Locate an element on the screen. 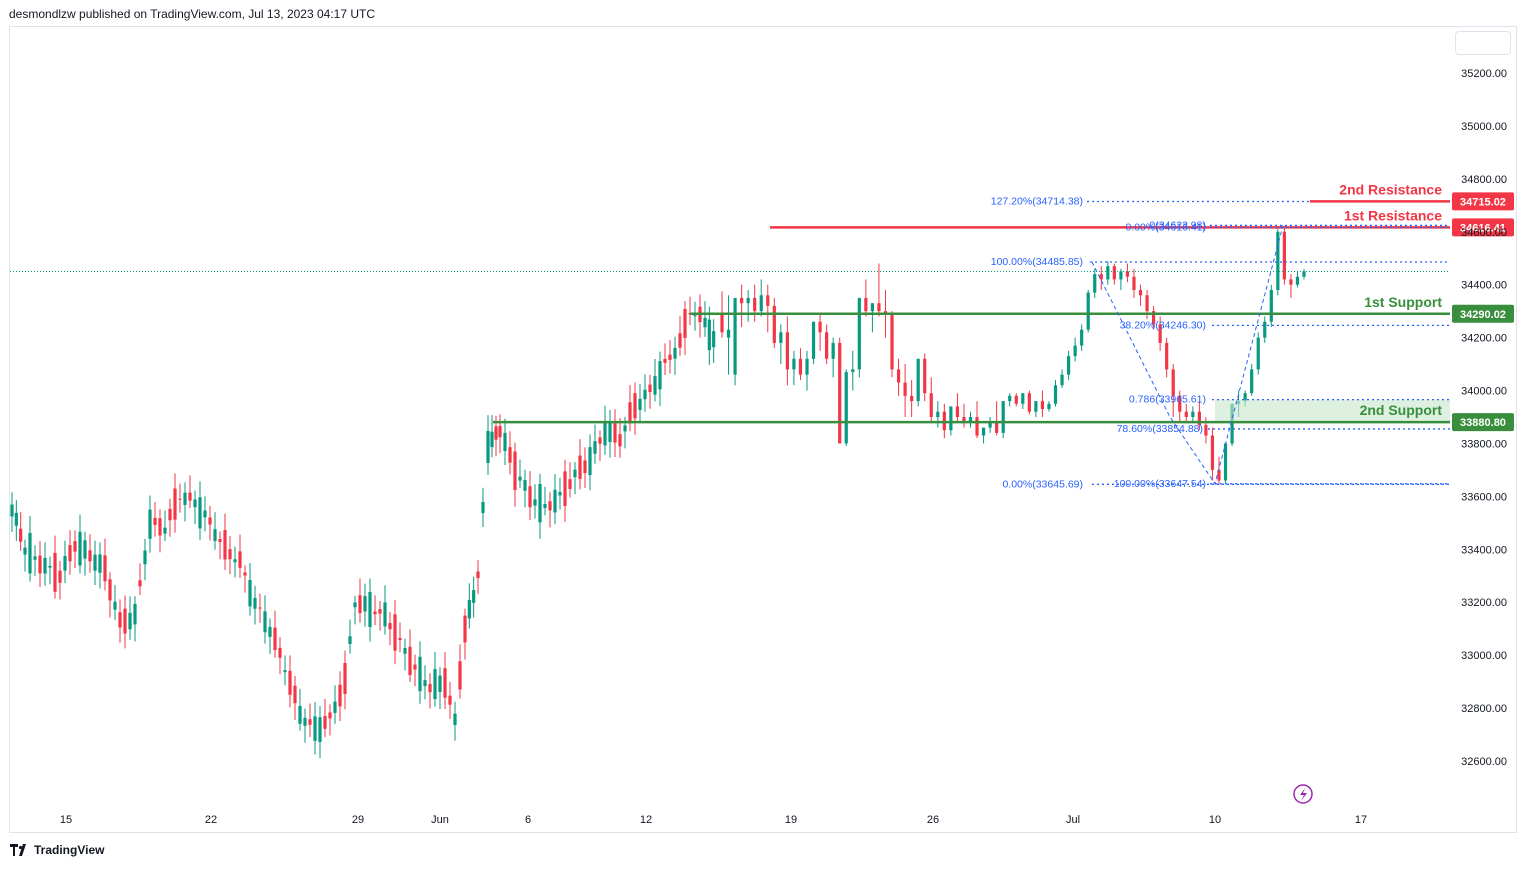  lightning-icon-circle is located at coordinates (1303, 794).